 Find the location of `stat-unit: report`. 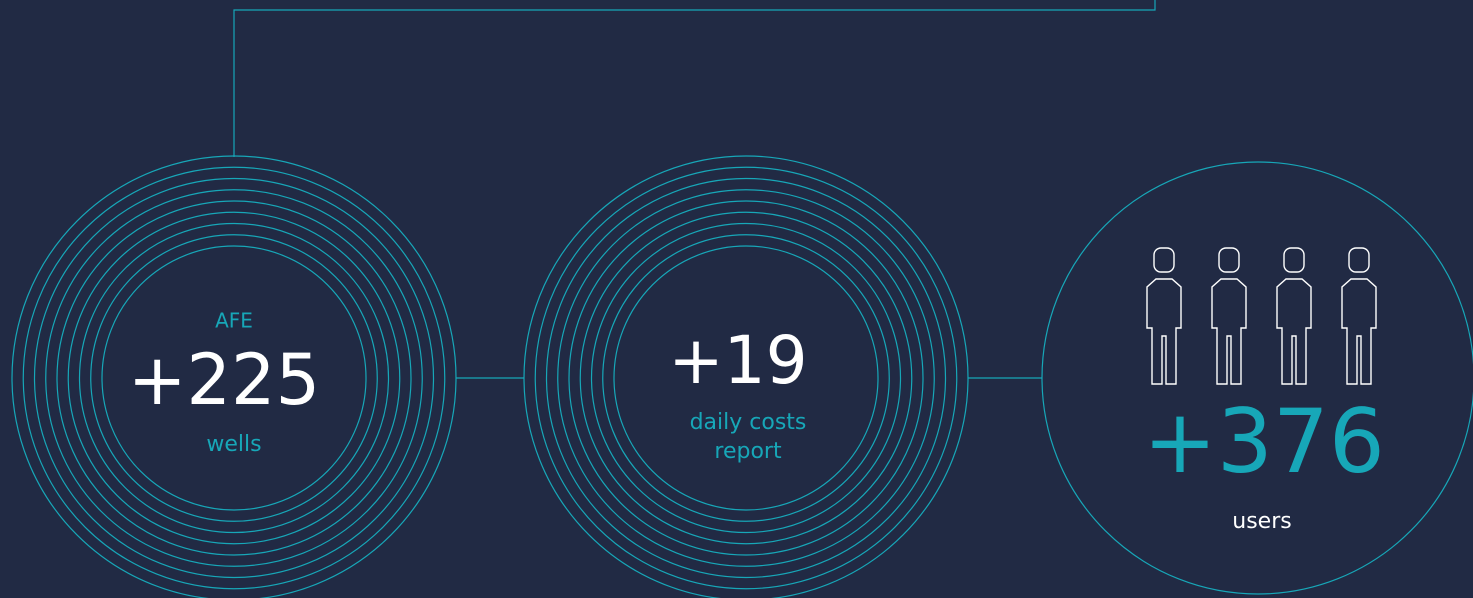

stat-unit: report is located at coordinates (748, 451).